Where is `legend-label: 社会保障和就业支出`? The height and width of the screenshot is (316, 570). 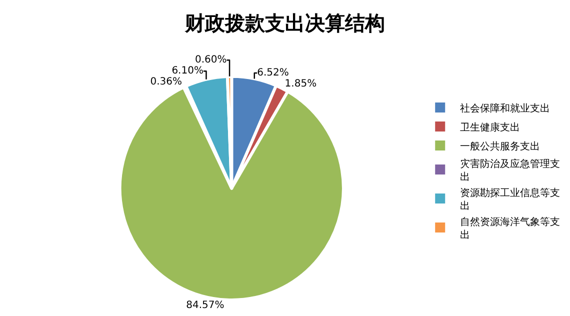
legend-label: 社会保障和就业支出 is located at coordinates (505, 108).